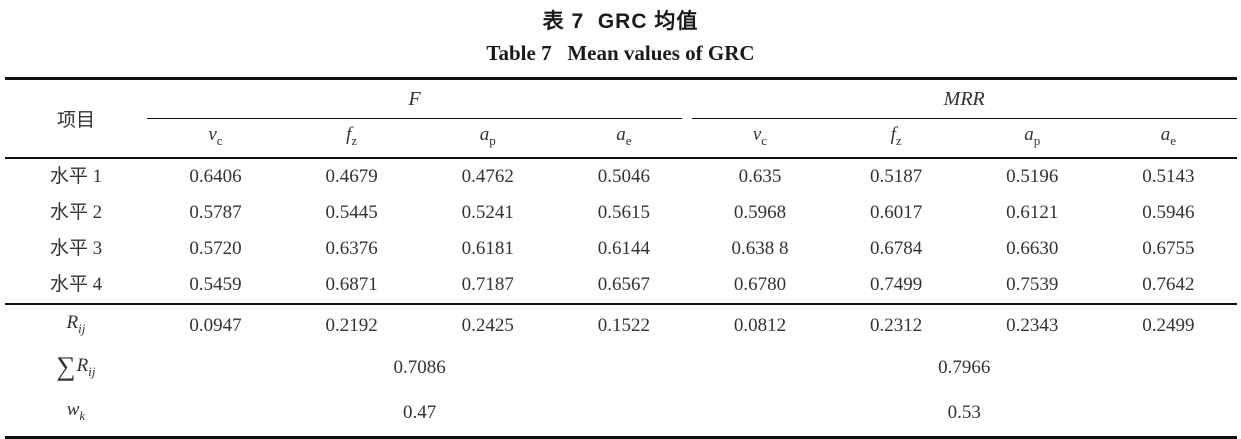 The height and width of the screenshot is (439, 1241). Describe the element at coordinates (1168, 212) in the screenshot. I see `cell-value: 0.5946` at that location.